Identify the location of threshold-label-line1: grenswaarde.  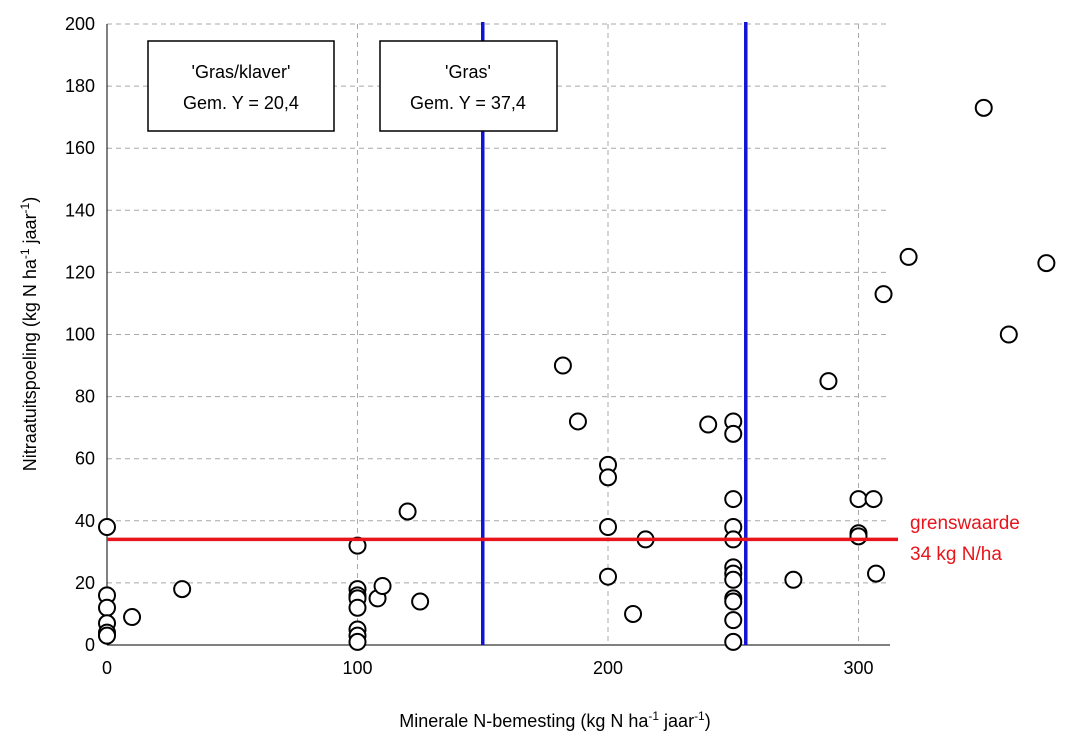
(965, 523).